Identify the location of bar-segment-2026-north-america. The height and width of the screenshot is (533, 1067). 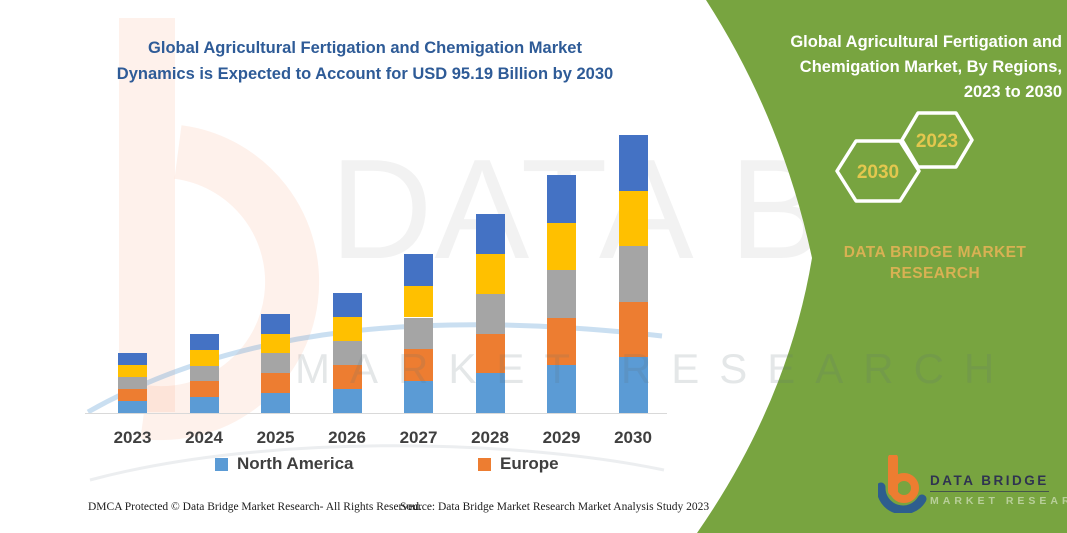
(347, 401).